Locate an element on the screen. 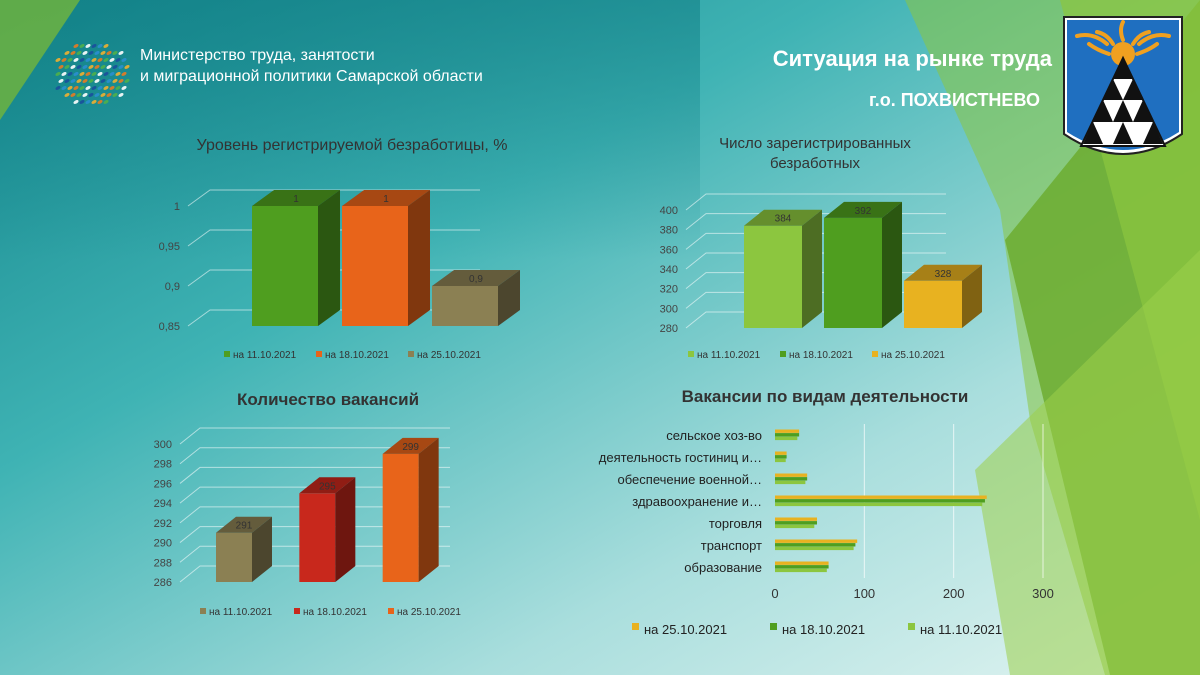  category-label: торговля is located at coordinates (735, 523).